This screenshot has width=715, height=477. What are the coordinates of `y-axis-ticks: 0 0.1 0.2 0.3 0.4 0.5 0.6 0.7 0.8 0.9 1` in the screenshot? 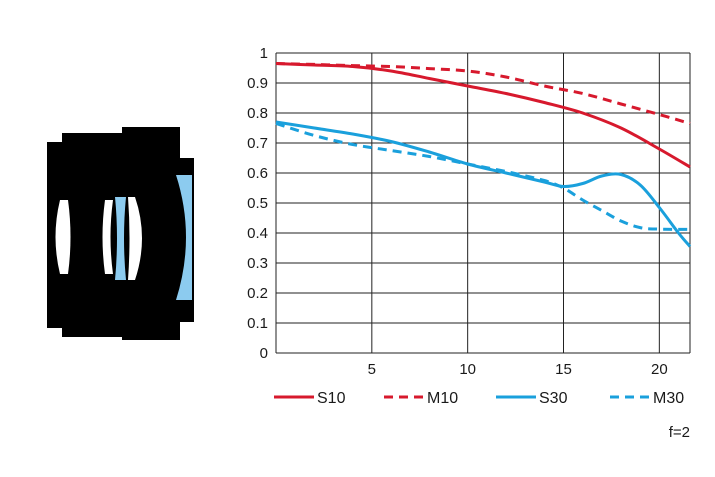 It's located at (257, 203).